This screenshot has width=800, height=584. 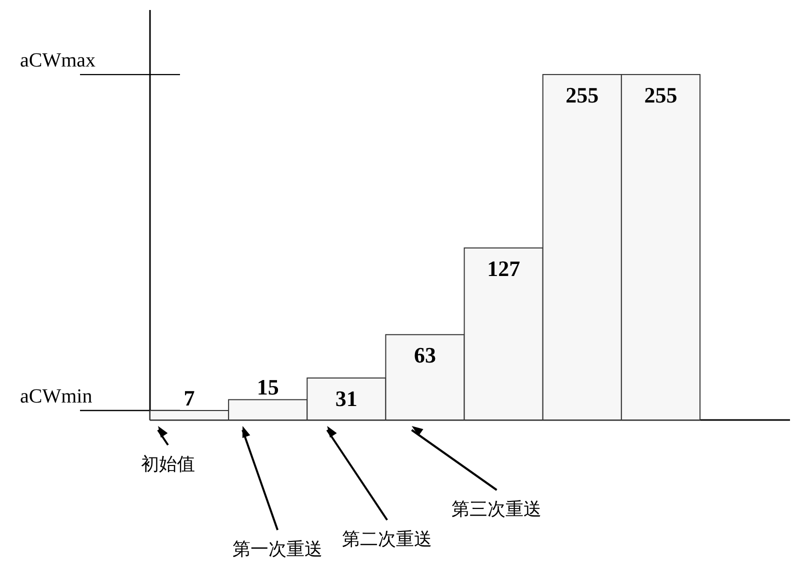 What do you see at coordinates (267, 387) in the screenshot?
I see `data-label: 15` at bounding box center [267, 387].